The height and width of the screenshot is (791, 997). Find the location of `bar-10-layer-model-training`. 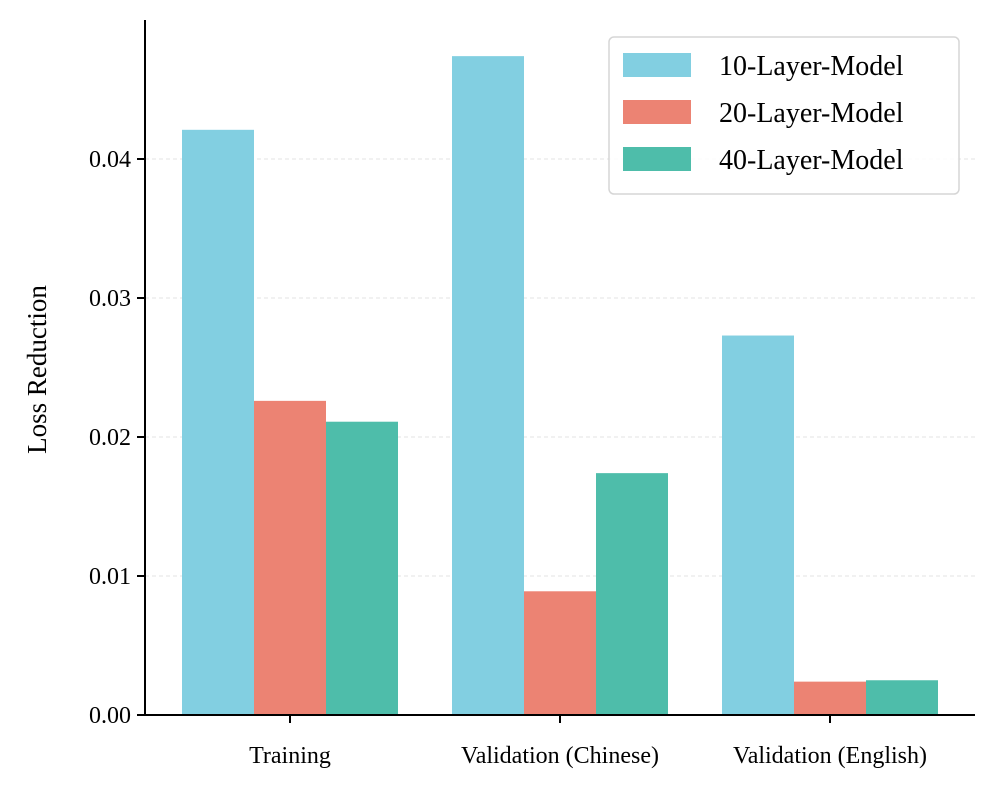

bar-10-layer-model-training is located at coordinates (218, 422).